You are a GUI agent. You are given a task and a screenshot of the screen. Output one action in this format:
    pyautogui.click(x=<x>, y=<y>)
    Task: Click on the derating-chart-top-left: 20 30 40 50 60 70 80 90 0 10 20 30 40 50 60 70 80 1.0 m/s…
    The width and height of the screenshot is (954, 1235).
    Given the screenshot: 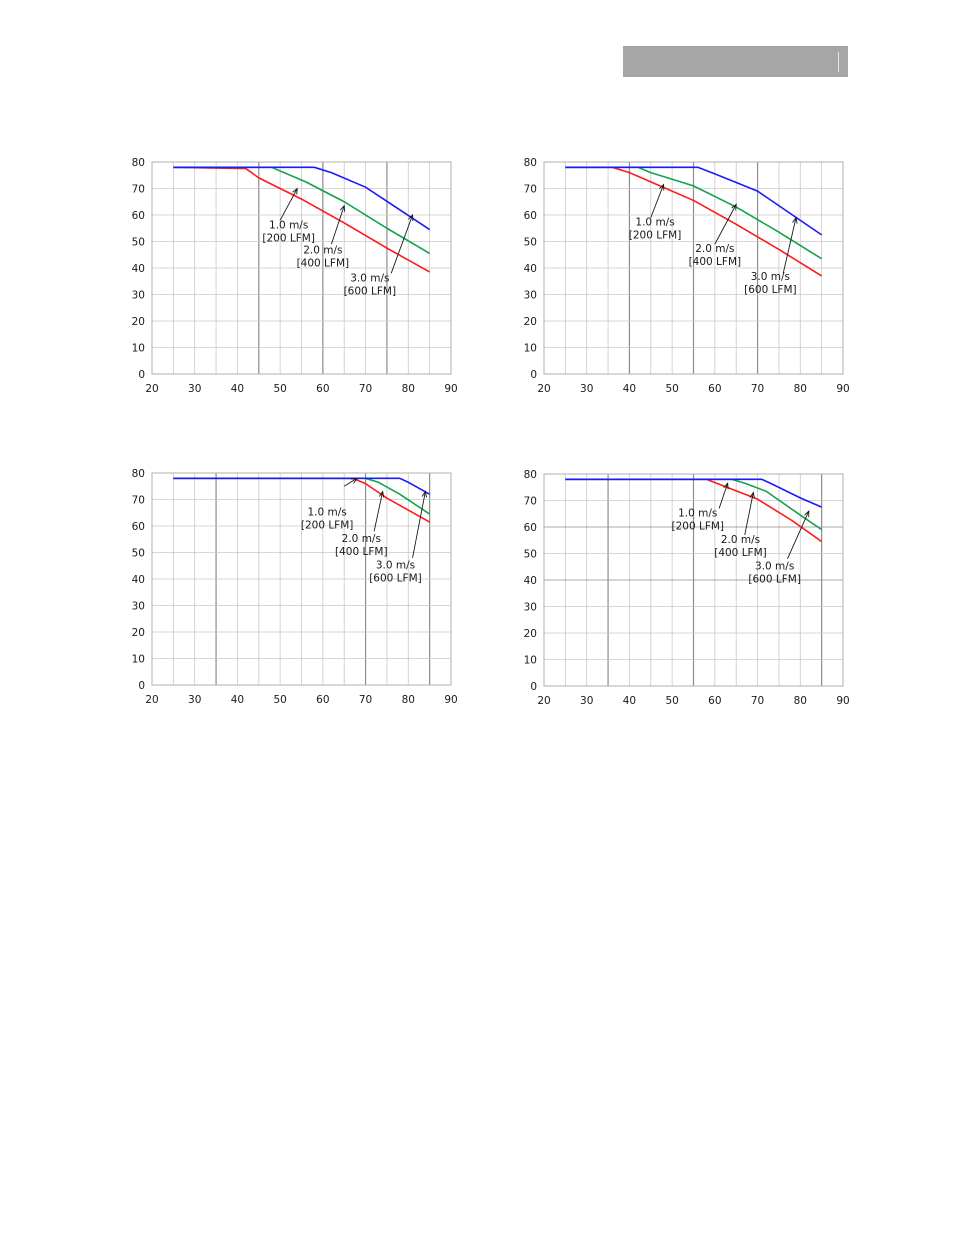 What is the action you would take?
    pyautogui.click(x=295, y=276)
    